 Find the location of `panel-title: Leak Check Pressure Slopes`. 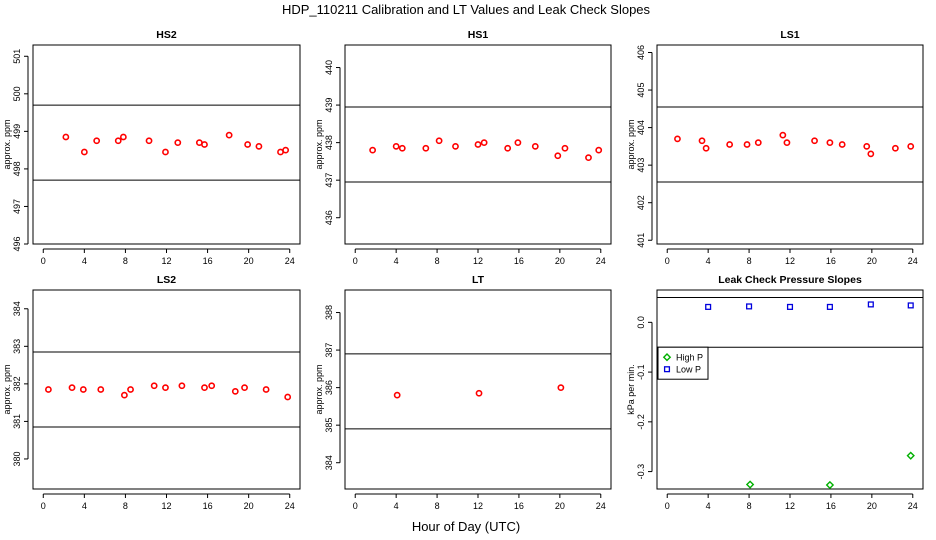

panel-title: Leak Check Pressure Slopes is located at coordinates (790, 280).